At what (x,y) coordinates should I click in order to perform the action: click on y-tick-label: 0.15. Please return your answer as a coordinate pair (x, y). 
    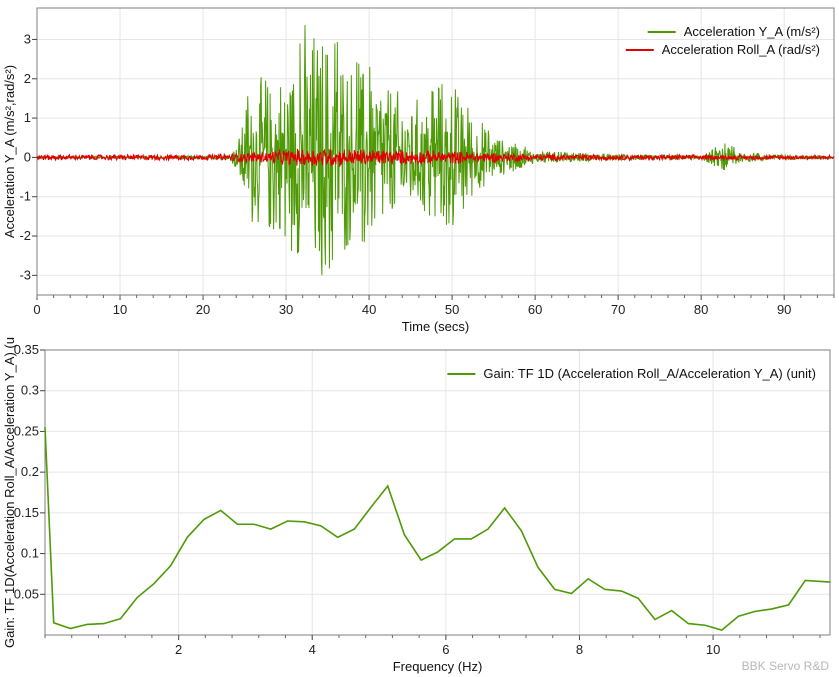
    Looking at the image, I should click on (26, 512).